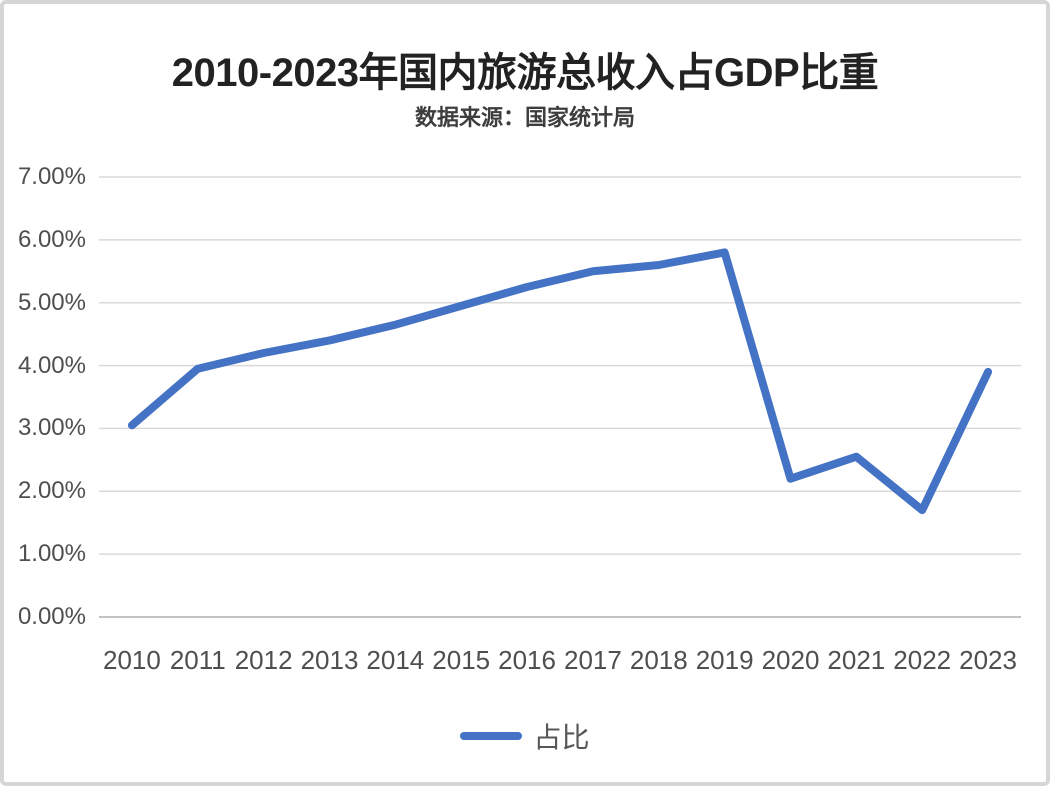  I want to click on x-axis-tick-label: 2017, so click(593, 660).